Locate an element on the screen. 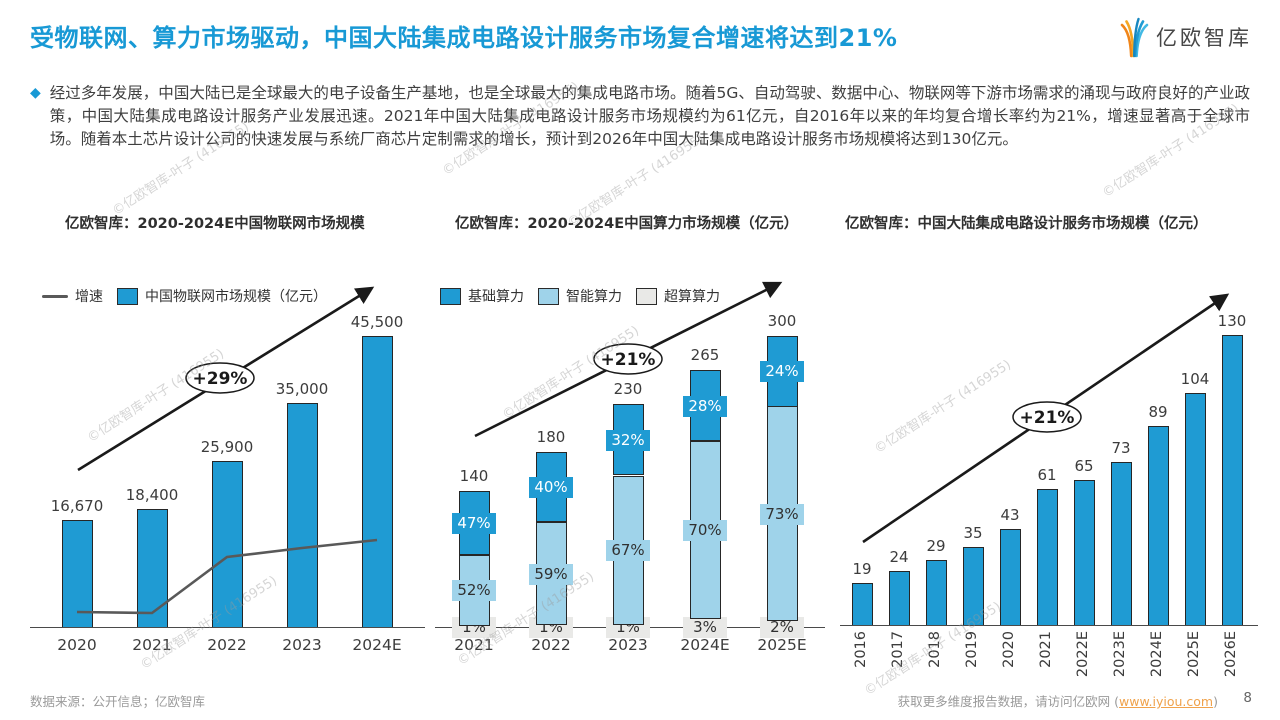 The image size is (1280, 720). data-source-note: 数据来源：公开信息；亿欧智库 is located at coordinates (118, 701).